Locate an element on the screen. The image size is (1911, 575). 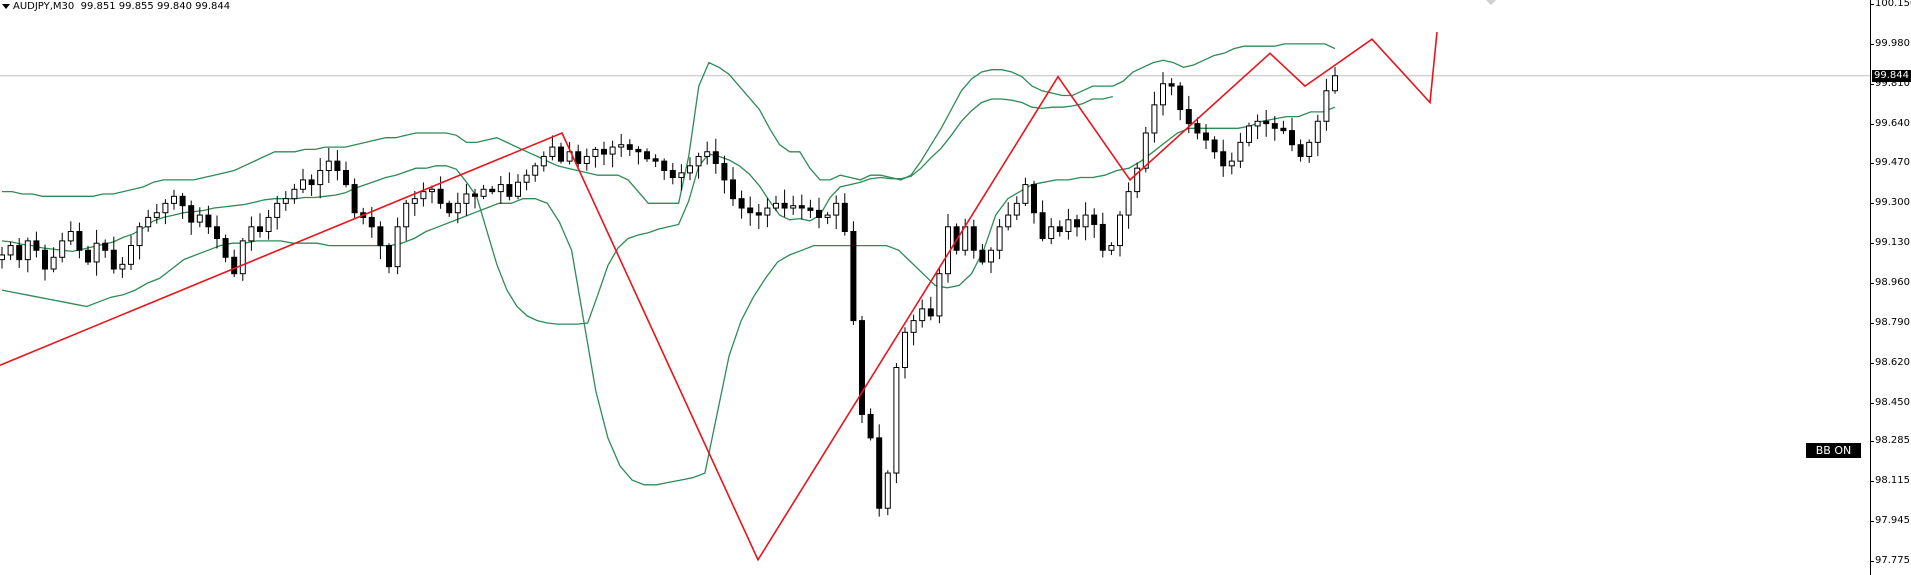
price-tick-label: 99.810 is located at coordinates (1892, 83).